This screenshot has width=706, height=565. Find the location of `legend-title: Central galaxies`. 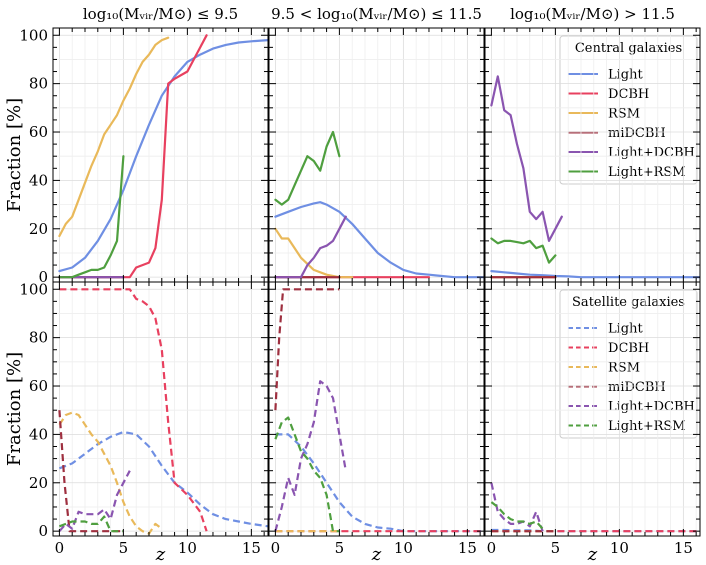

legend-title: Central galaxies is located at coordinates (628, 48).